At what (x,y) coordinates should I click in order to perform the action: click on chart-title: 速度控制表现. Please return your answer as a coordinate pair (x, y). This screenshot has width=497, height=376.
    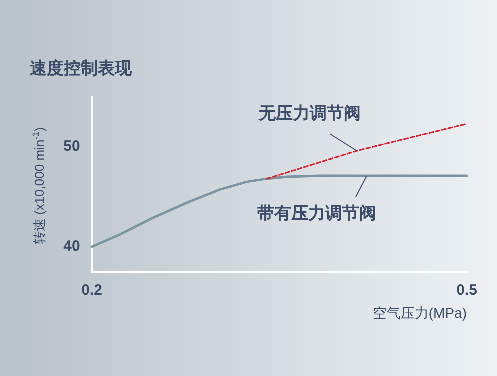
    Looking at the image, I should click on (81, 68).